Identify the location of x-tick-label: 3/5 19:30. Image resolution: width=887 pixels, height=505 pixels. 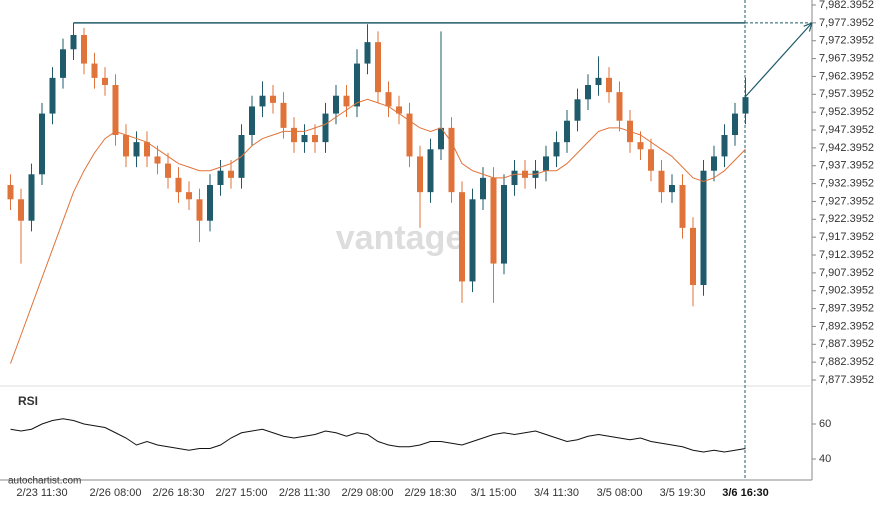
(683, 493).